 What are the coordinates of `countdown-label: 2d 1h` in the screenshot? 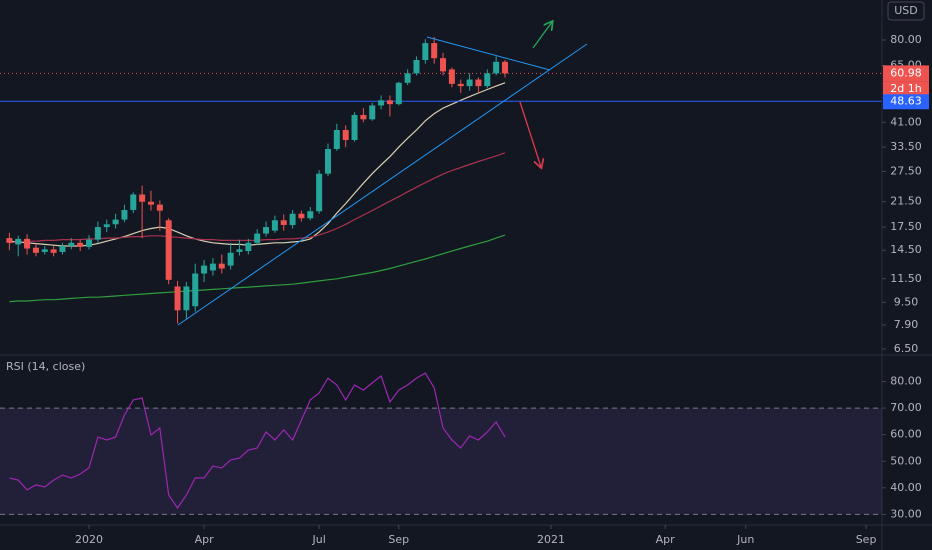 It's located at (905, 88).